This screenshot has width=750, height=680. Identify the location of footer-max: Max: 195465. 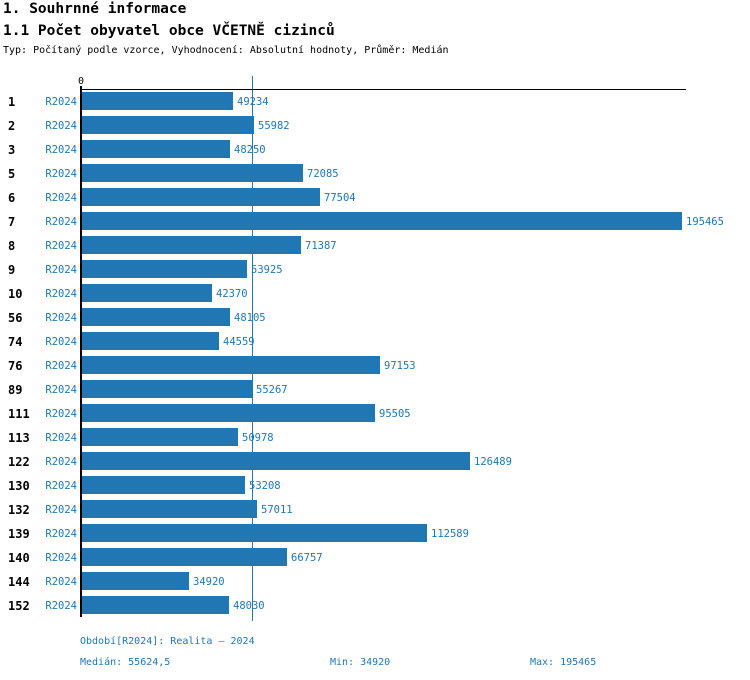
(563, 662).